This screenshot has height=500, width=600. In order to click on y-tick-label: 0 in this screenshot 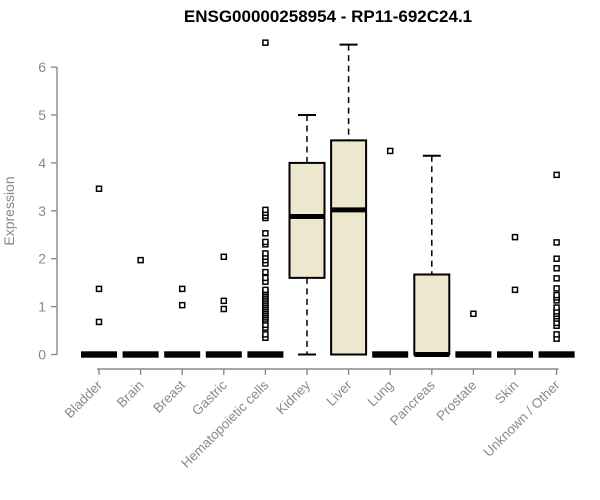, I will do `click(42, 355)`.